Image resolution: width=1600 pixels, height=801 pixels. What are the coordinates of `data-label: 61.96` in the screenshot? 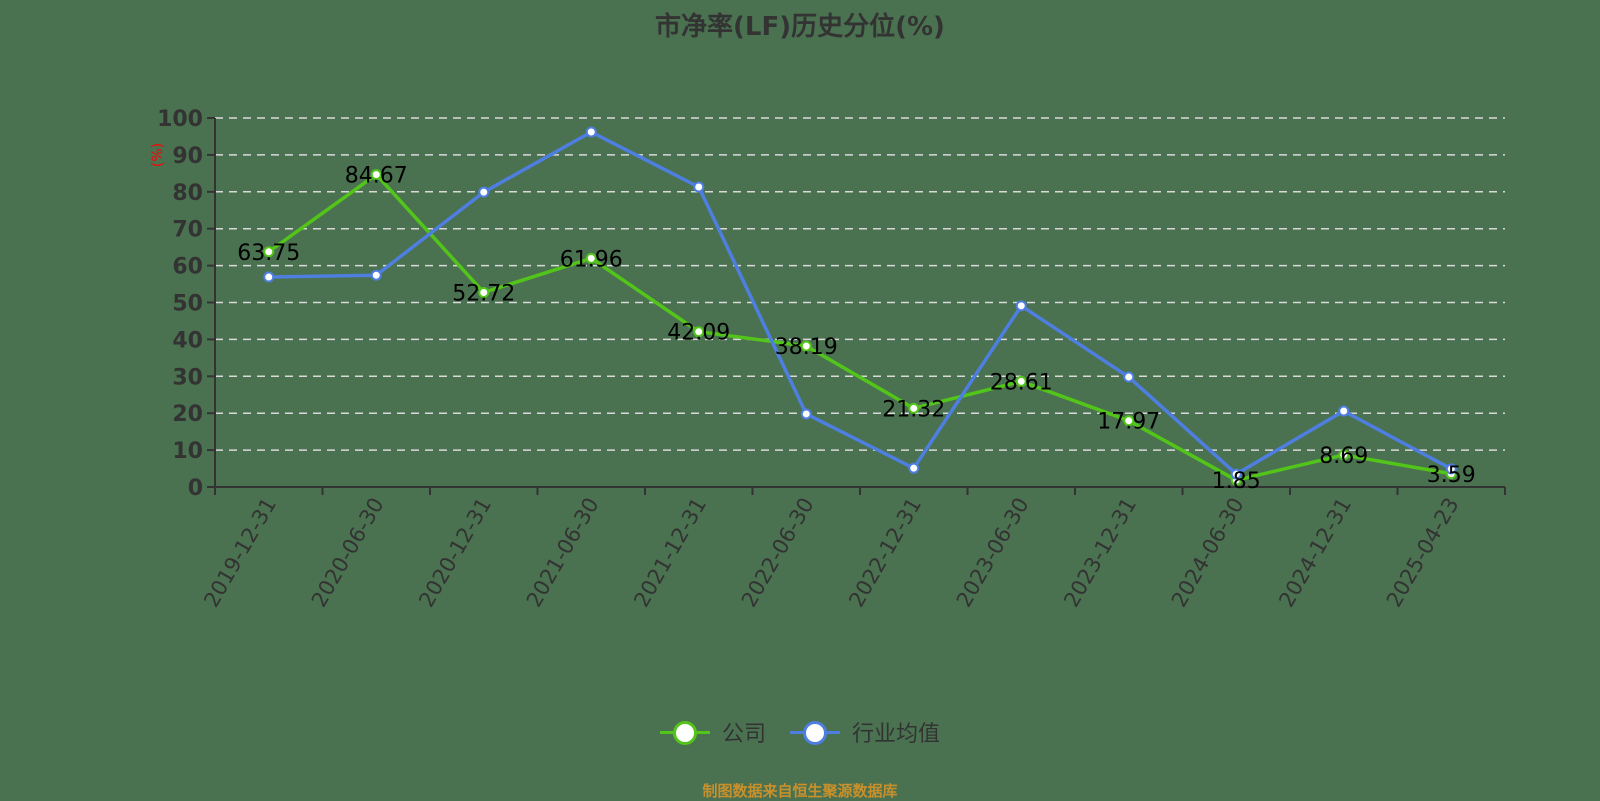 It's located at (591, 259).